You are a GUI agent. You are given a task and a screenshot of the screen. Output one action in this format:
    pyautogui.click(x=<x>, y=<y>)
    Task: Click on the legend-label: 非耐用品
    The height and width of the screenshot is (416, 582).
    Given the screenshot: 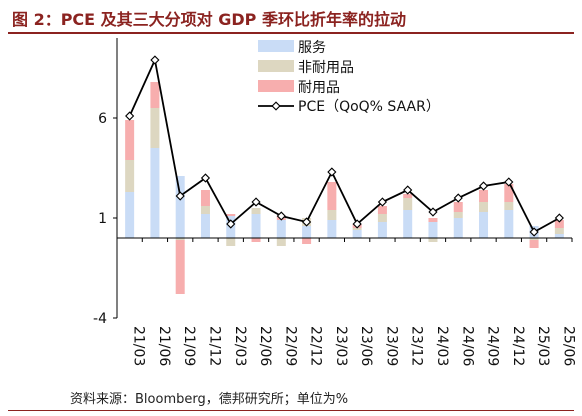 What is the action you would take?
    pyautogui.click(x=326, y=68)
    